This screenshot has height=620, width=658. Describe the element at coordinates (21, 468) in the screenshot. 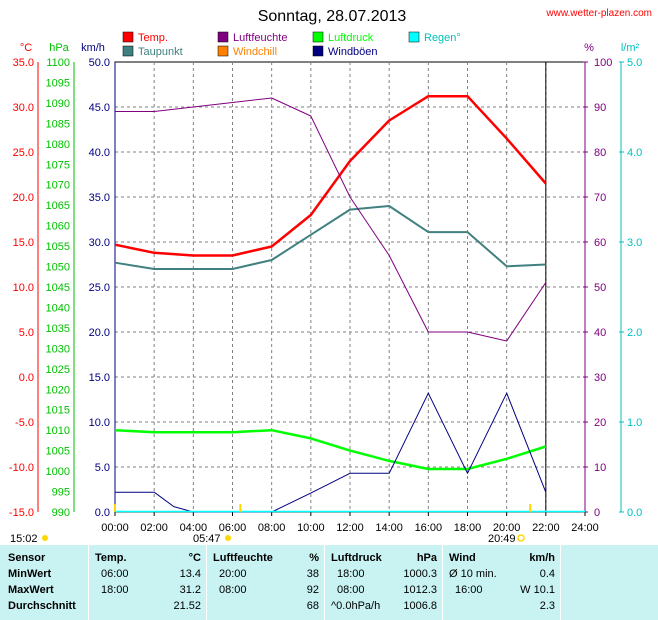

I see `temp-tick-label: -10.0` at that location.